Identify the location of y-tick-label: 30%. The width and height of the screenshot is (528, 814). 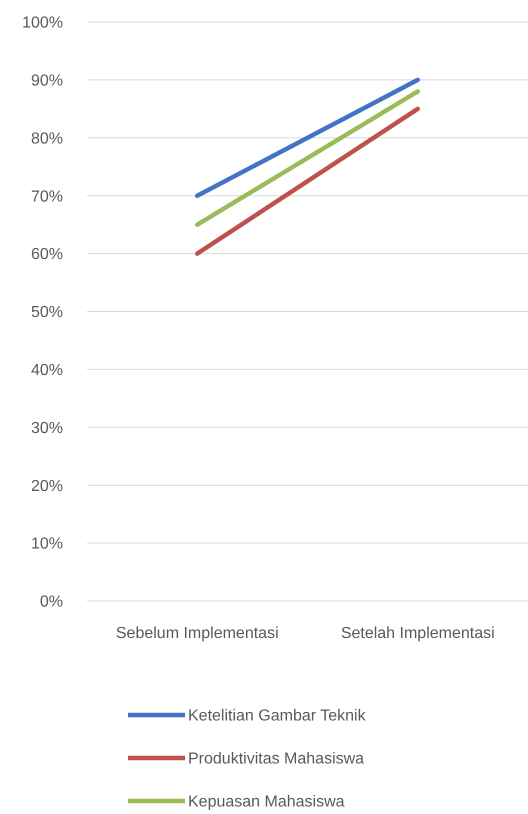
(46, 428).